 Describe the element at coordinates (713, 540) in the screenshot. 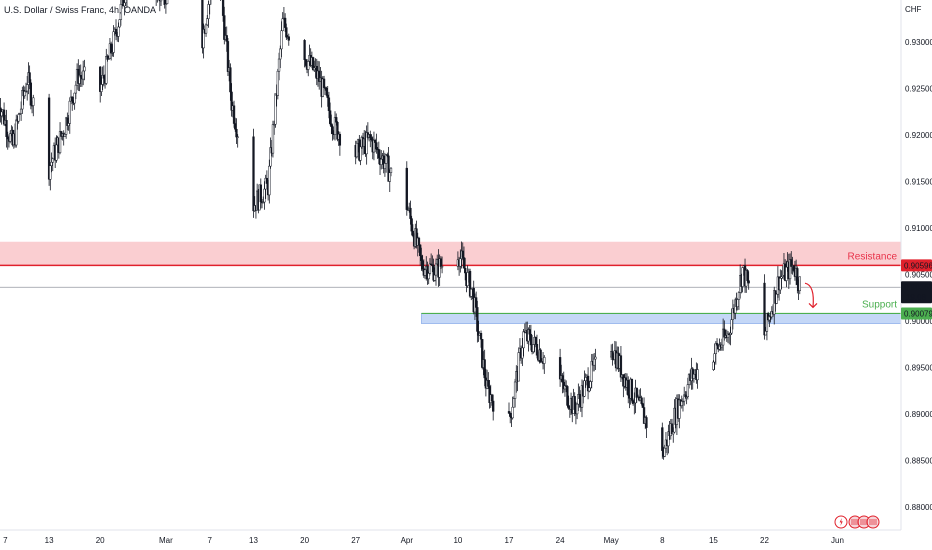

I see `time-tick-label: 15` at that location.